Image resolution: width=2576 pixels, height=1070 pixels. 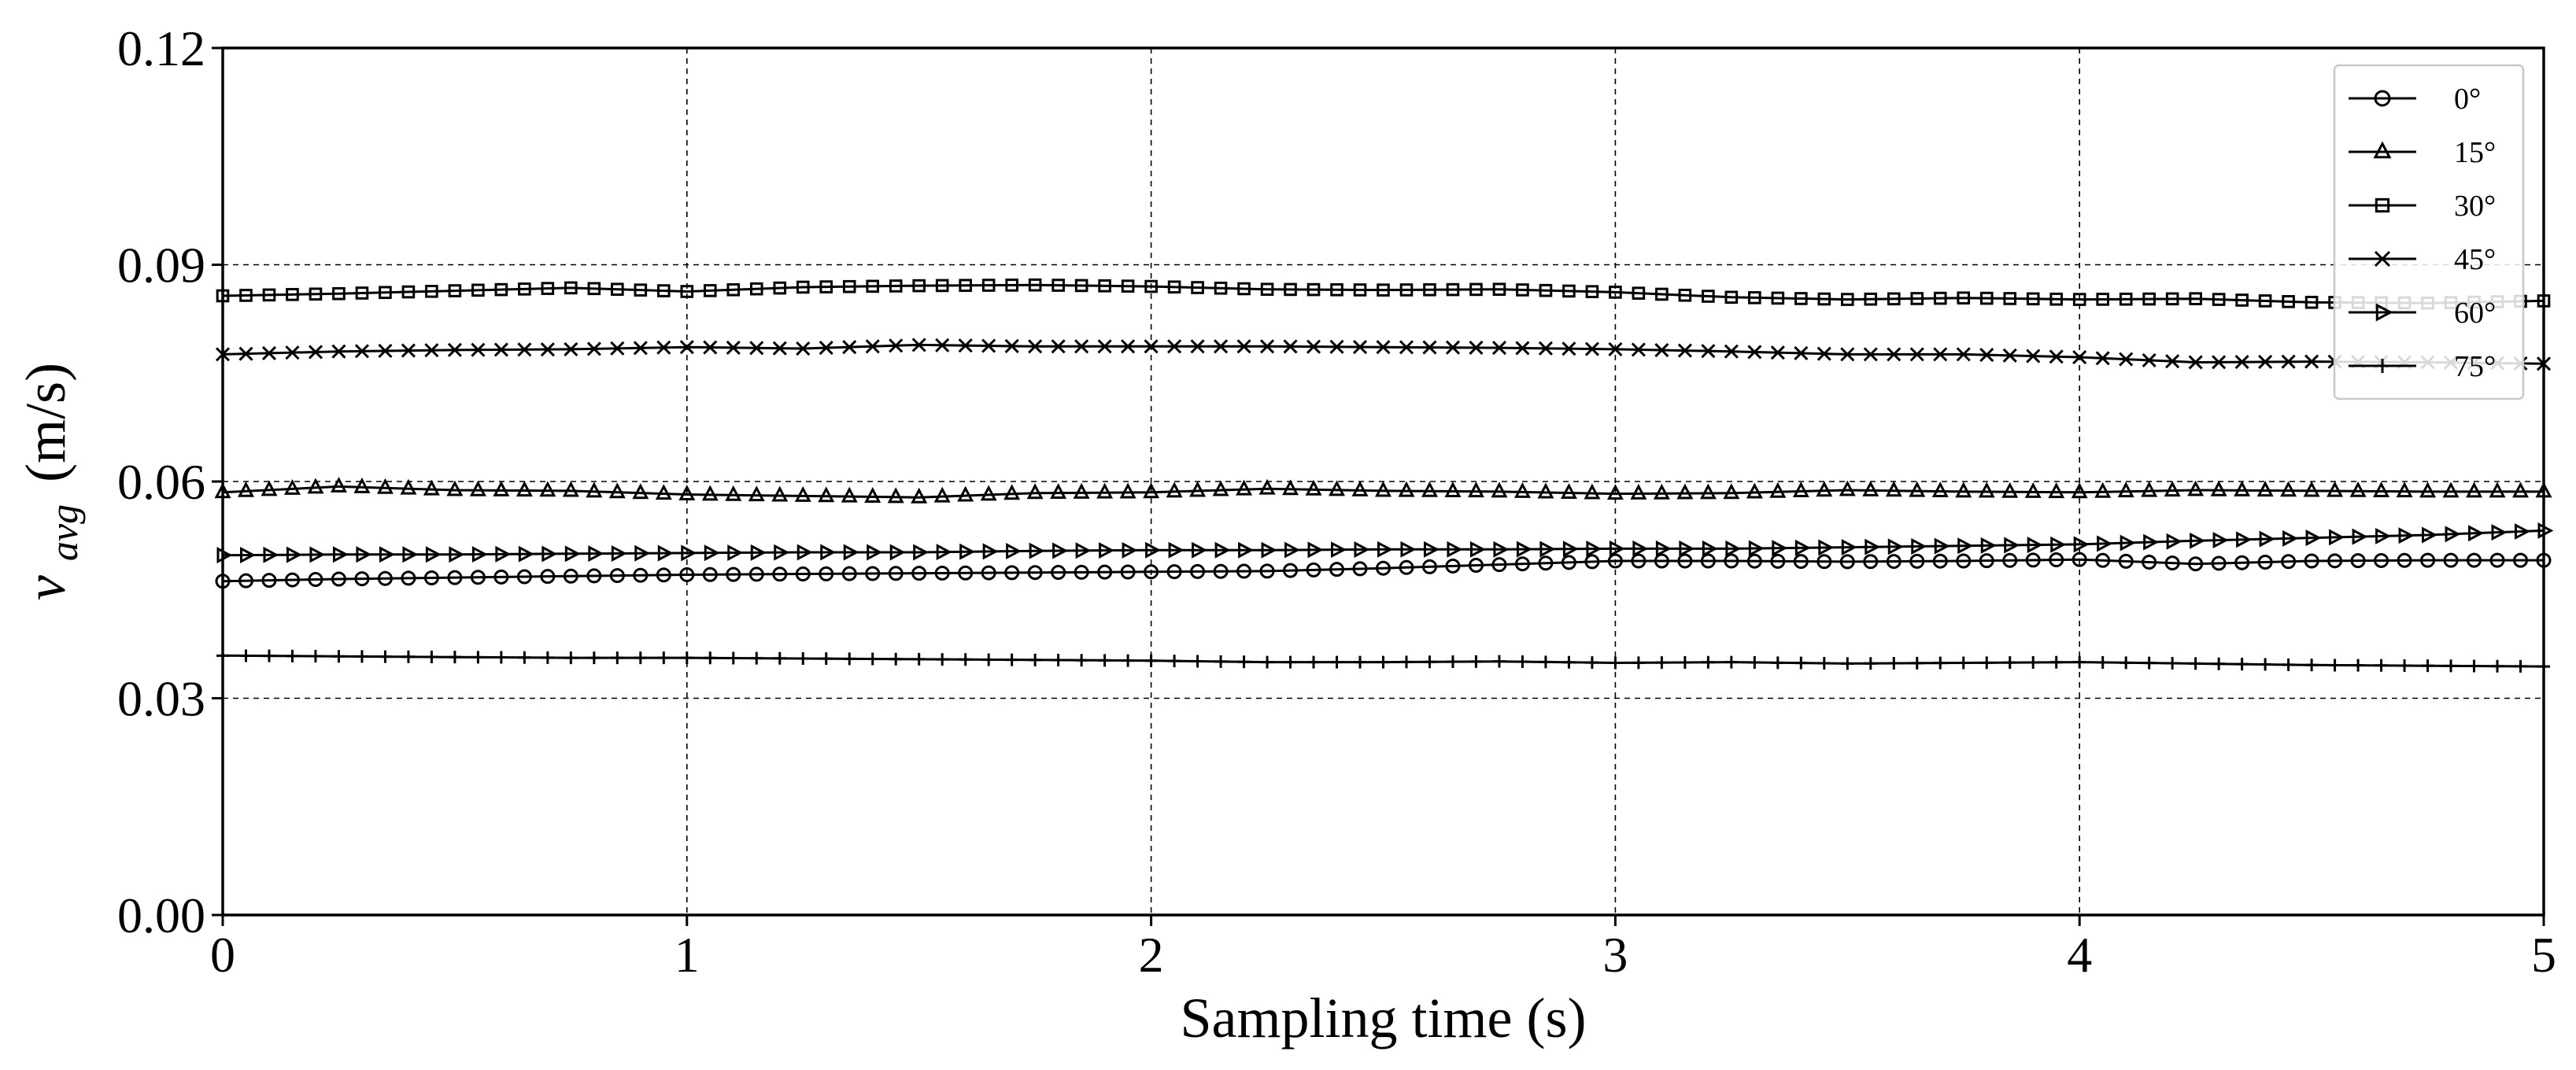 I want to click on legend-item: 60°, so click(x=2422, y=313).